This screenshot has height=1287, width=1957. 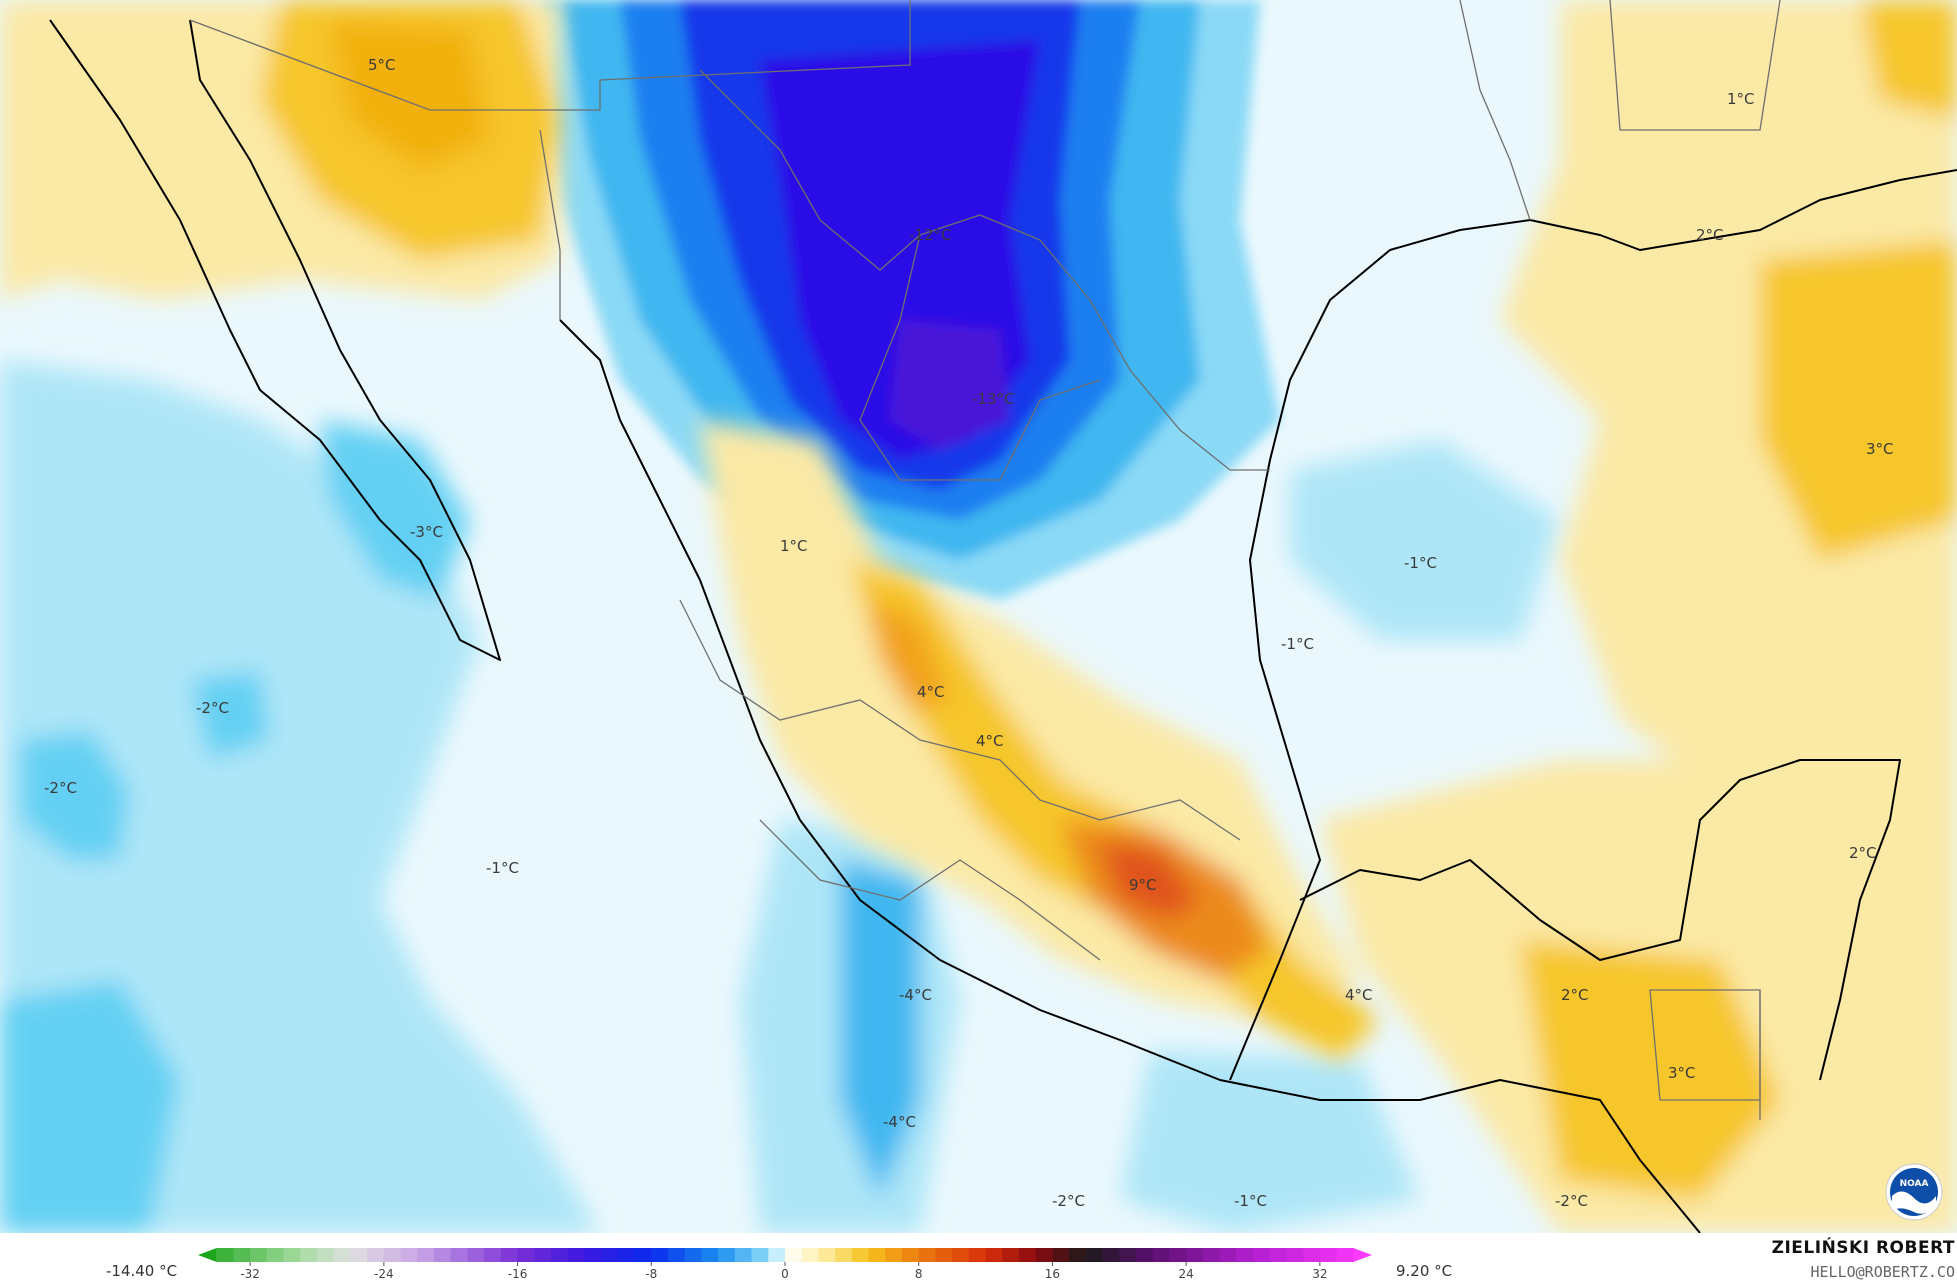 What do you see at coordinates (1883, 1272) in the screenshot?
I see `credit-email: HELLO@ROBERTZ.CO` at bounding box center [1883, 1272].